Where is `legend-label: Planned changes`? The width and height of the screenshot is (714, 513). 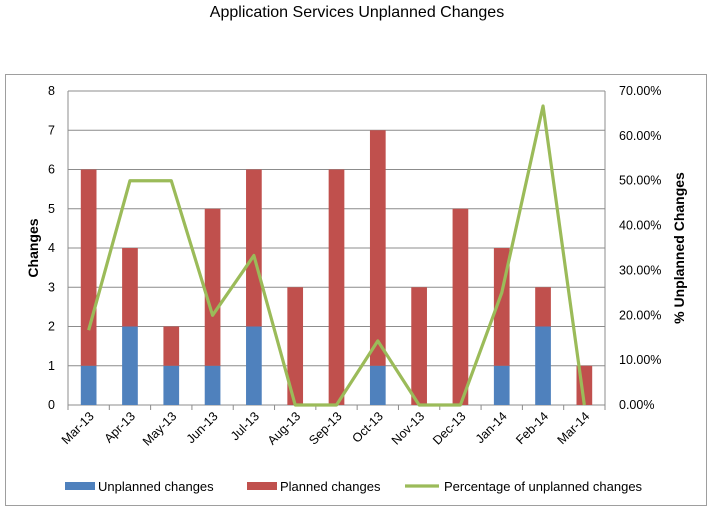 legend-label: Planned changes is located at coordinates (330, 486).